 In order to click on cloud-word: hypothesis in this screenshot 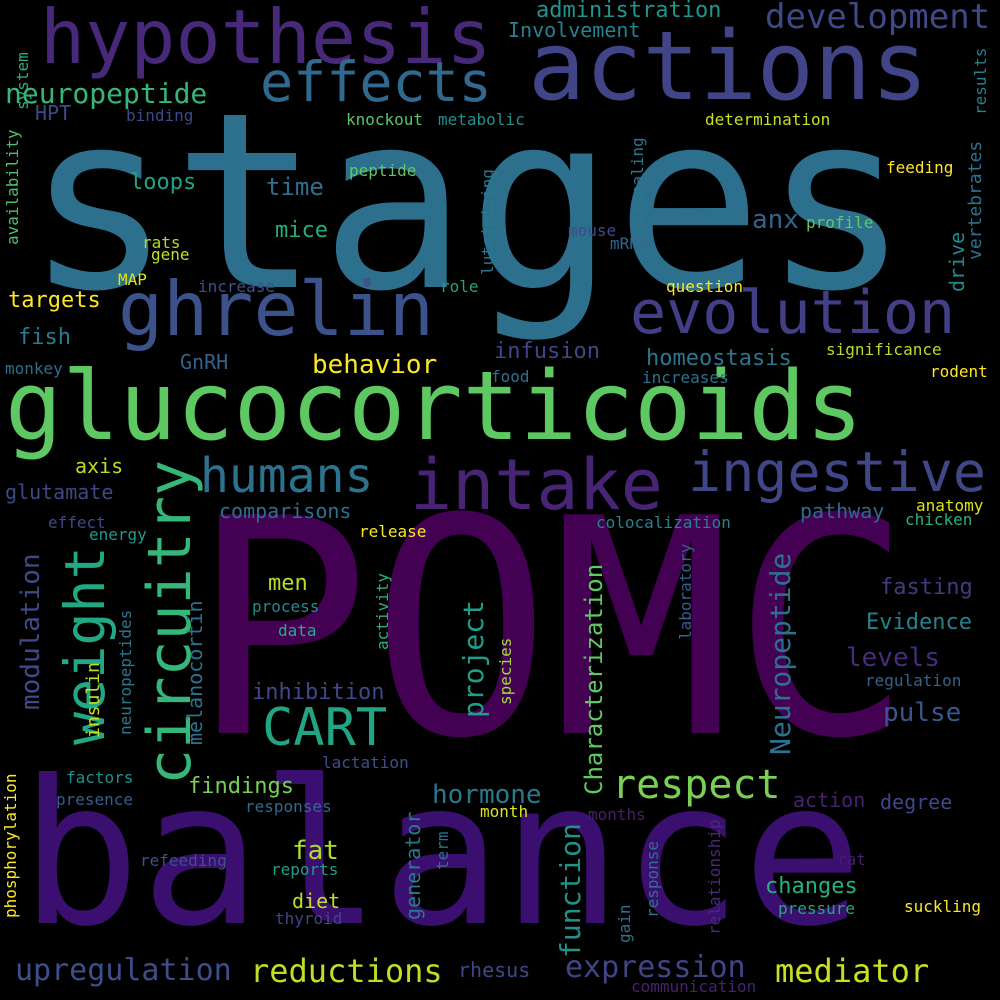, I will do `click(266, 40)`.